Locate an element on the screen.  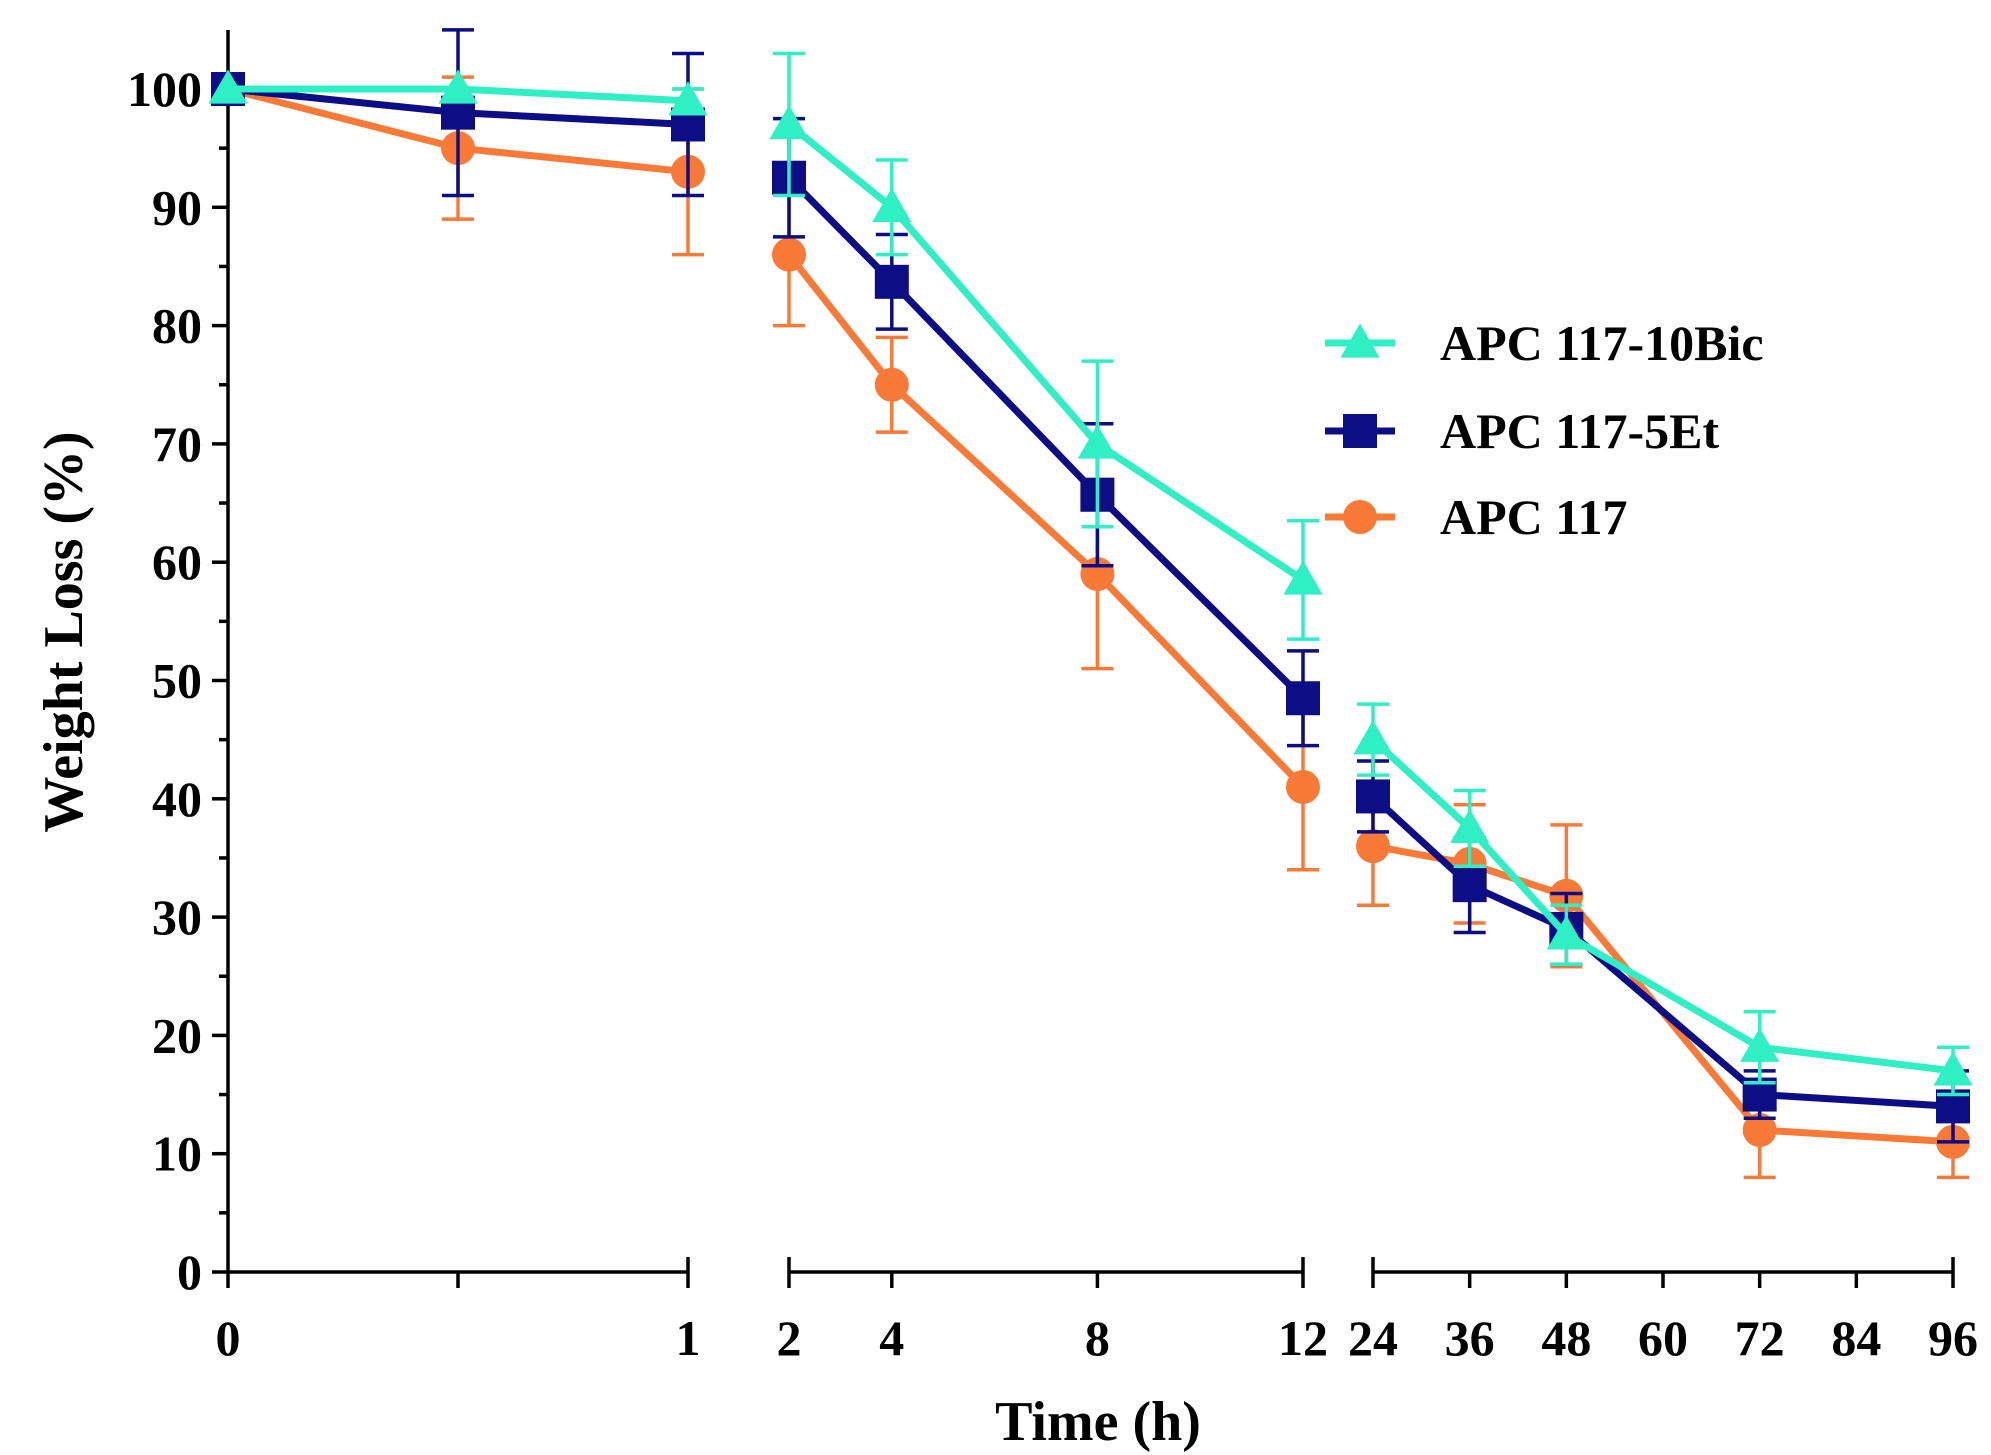
y-tick-label: 80 is located at coordinates (177, 326).